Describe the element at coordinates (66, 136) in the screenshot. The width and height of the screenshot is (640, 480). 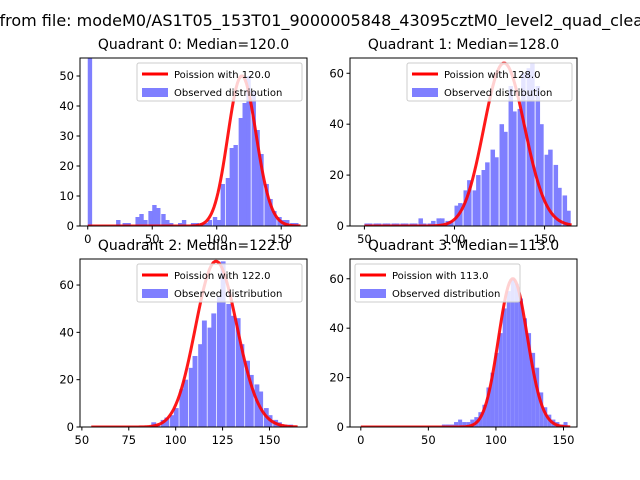
I see `y-tick-label: 30` at that location.